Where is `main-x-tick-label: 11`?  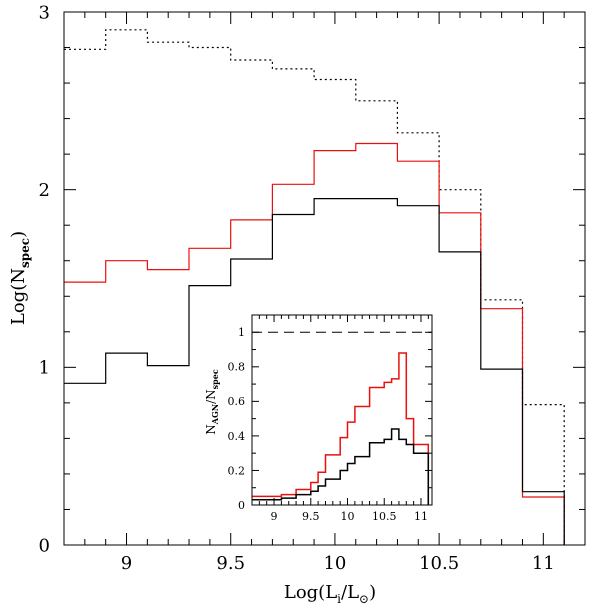 main-x-tick-label: 11 is located at coordinates (543, 563).